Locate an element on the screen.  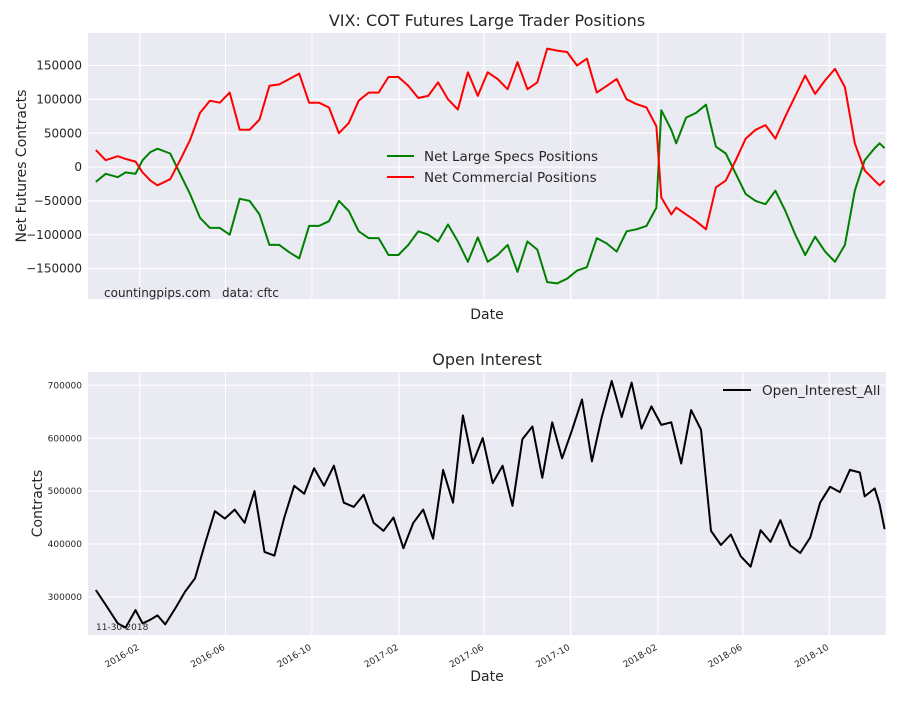
positions-y-ticks: −150000 −100000 −50000 0 50000 100000 150000 is located at coordinates (54, 167).